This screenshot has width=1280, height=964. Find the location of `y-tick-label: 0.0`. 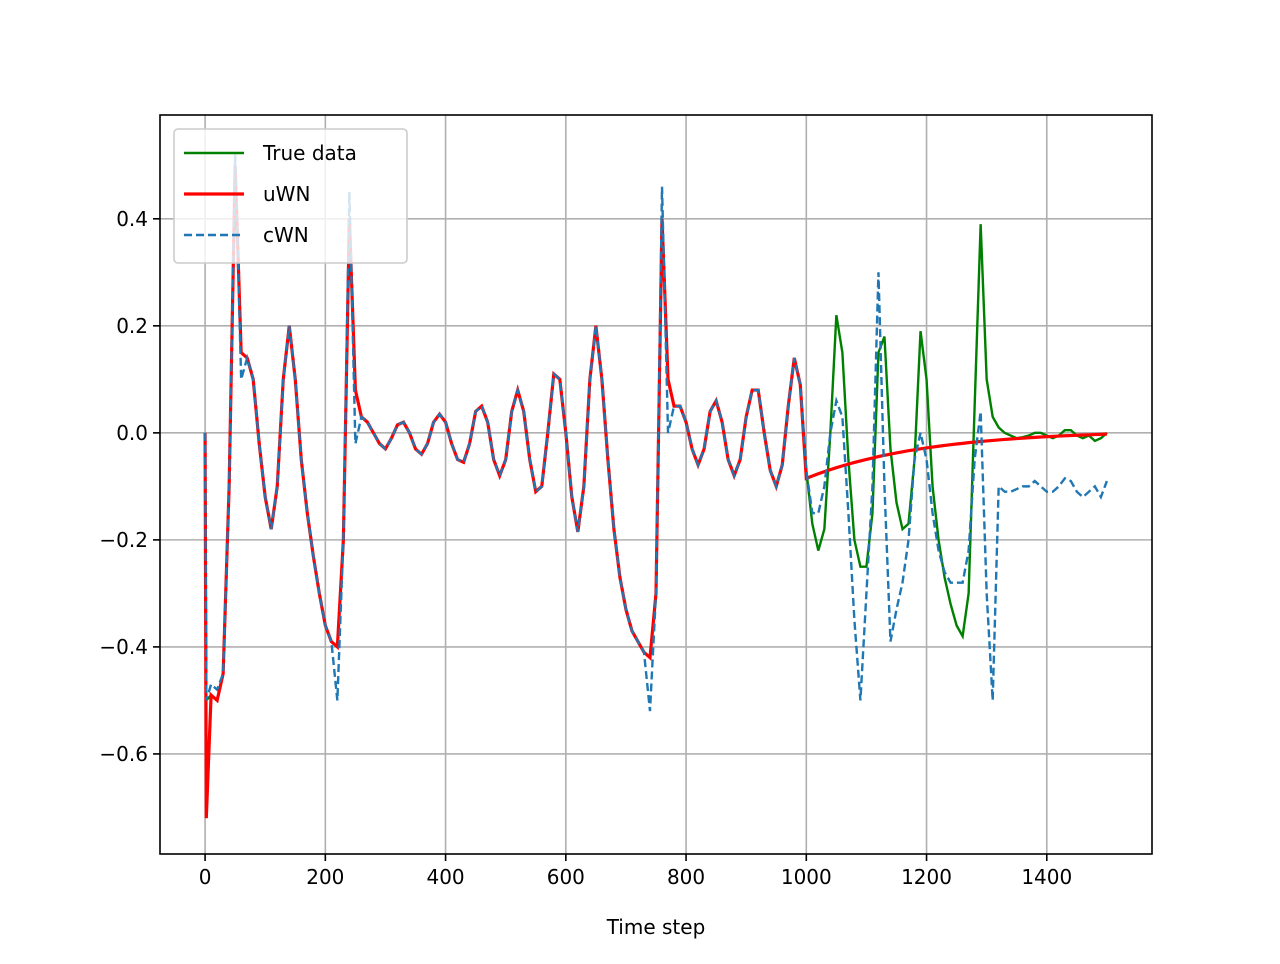

y-tick-label: 0.0 is located at coordinates (132, 433).